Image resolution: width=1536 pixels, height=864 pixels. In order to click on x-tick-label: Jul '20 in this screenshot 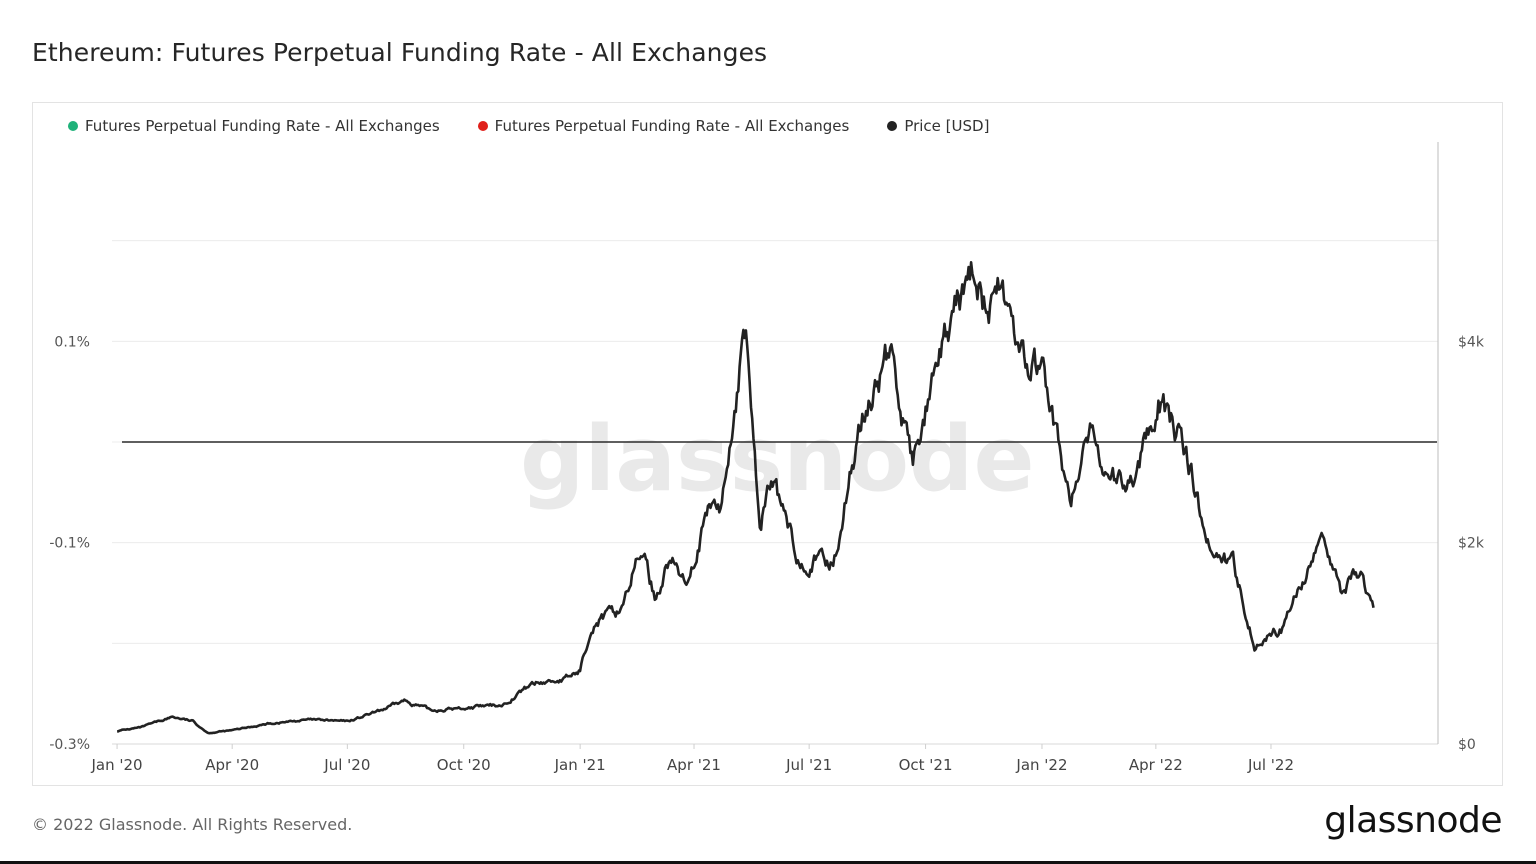, I will do `click(346, 765)`.